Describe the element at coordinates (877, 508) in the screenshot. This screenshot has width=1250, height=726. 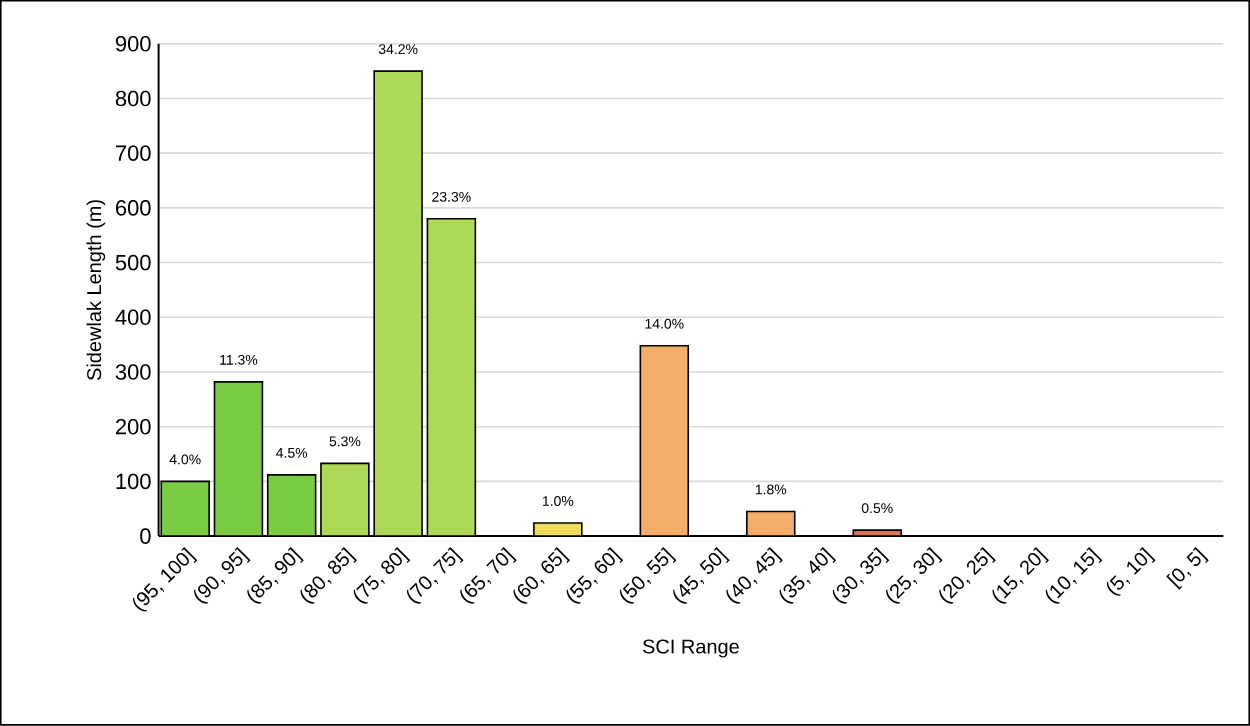
I see `annotation: 0.5%` at that location.